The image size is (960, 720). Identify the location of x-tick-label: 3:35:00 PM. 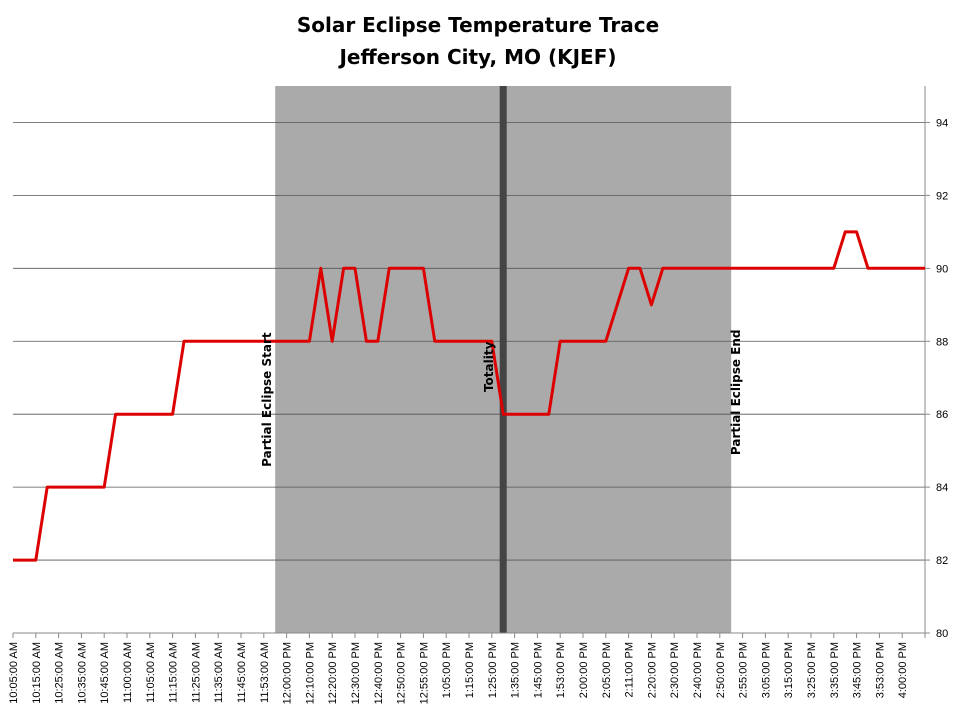
(835, 670).